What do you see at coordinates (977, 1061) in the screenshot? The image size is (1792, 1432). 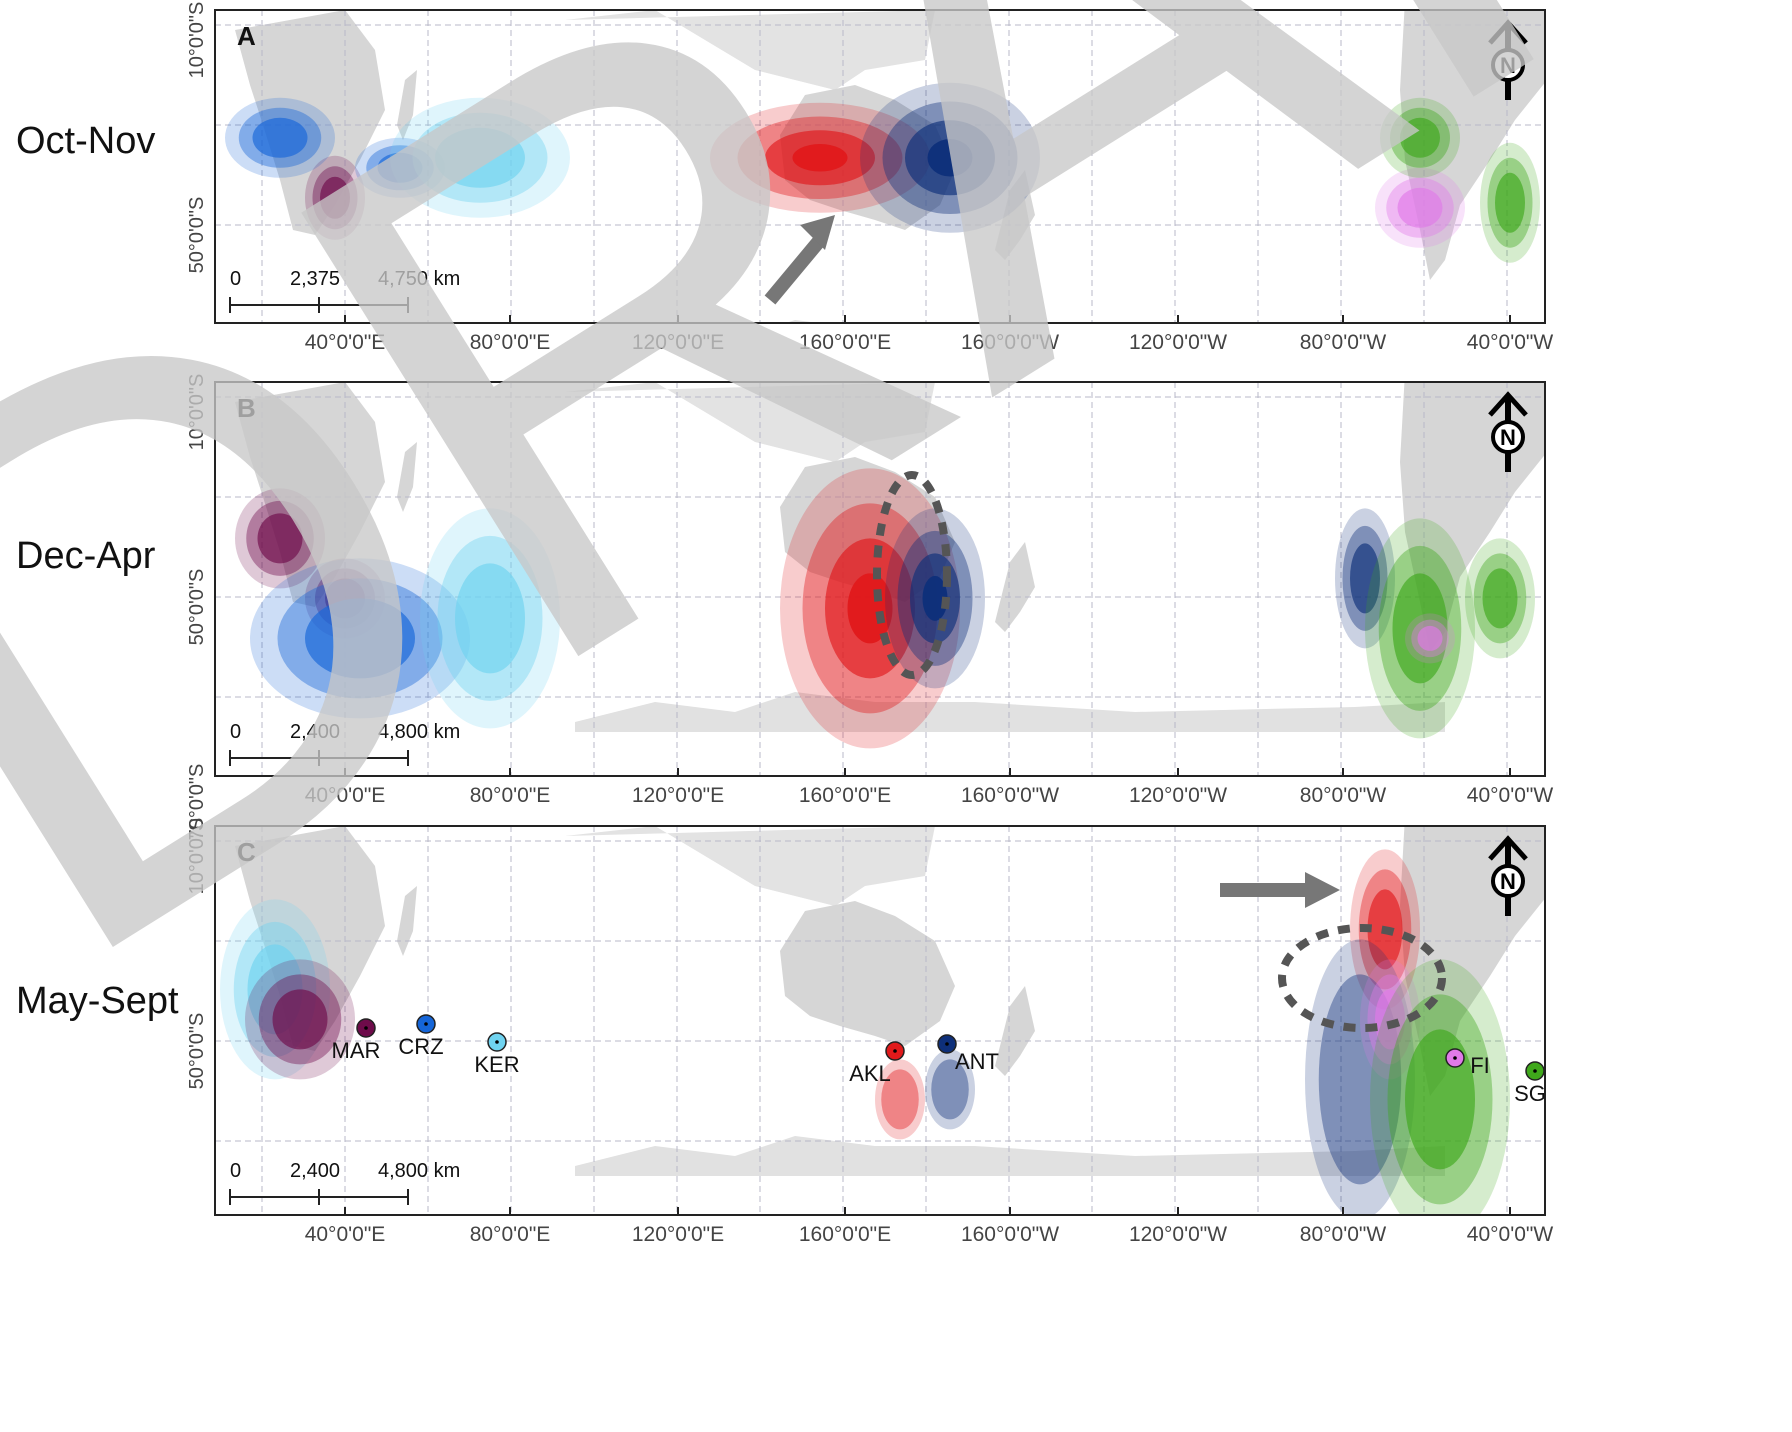 I see `colony-label-ant: ANT` at bounding box center [977, 1061].